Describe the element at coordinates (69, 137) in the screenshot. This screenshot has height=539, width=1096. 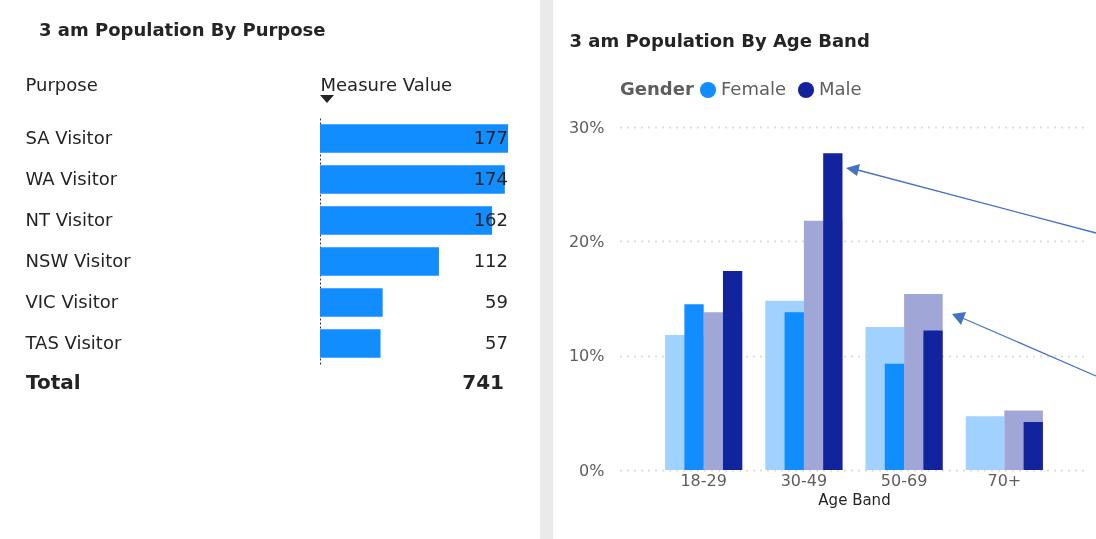
I see `y-tick-label: SA Visitor` at that location.